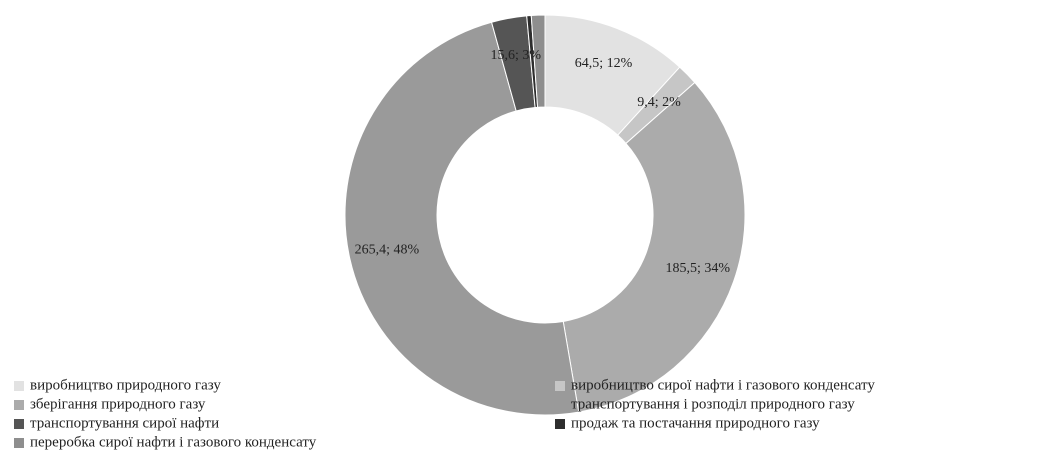  What do you see at coordinates (659, 102) in the screenshot?
I see `data-label: 9,4; 2%` at bounding box center [659, 102].